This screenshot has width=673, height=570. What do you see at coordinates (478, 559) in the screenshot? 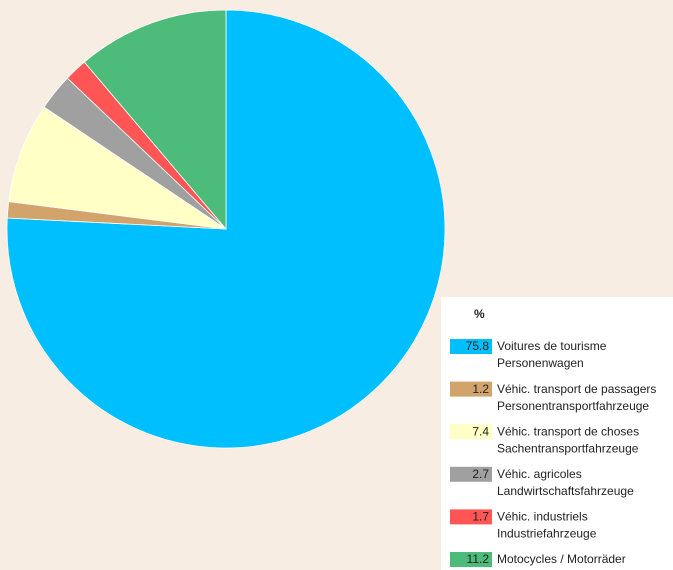
I see `legend-value: 11.2` at bounding box center [478, 559].